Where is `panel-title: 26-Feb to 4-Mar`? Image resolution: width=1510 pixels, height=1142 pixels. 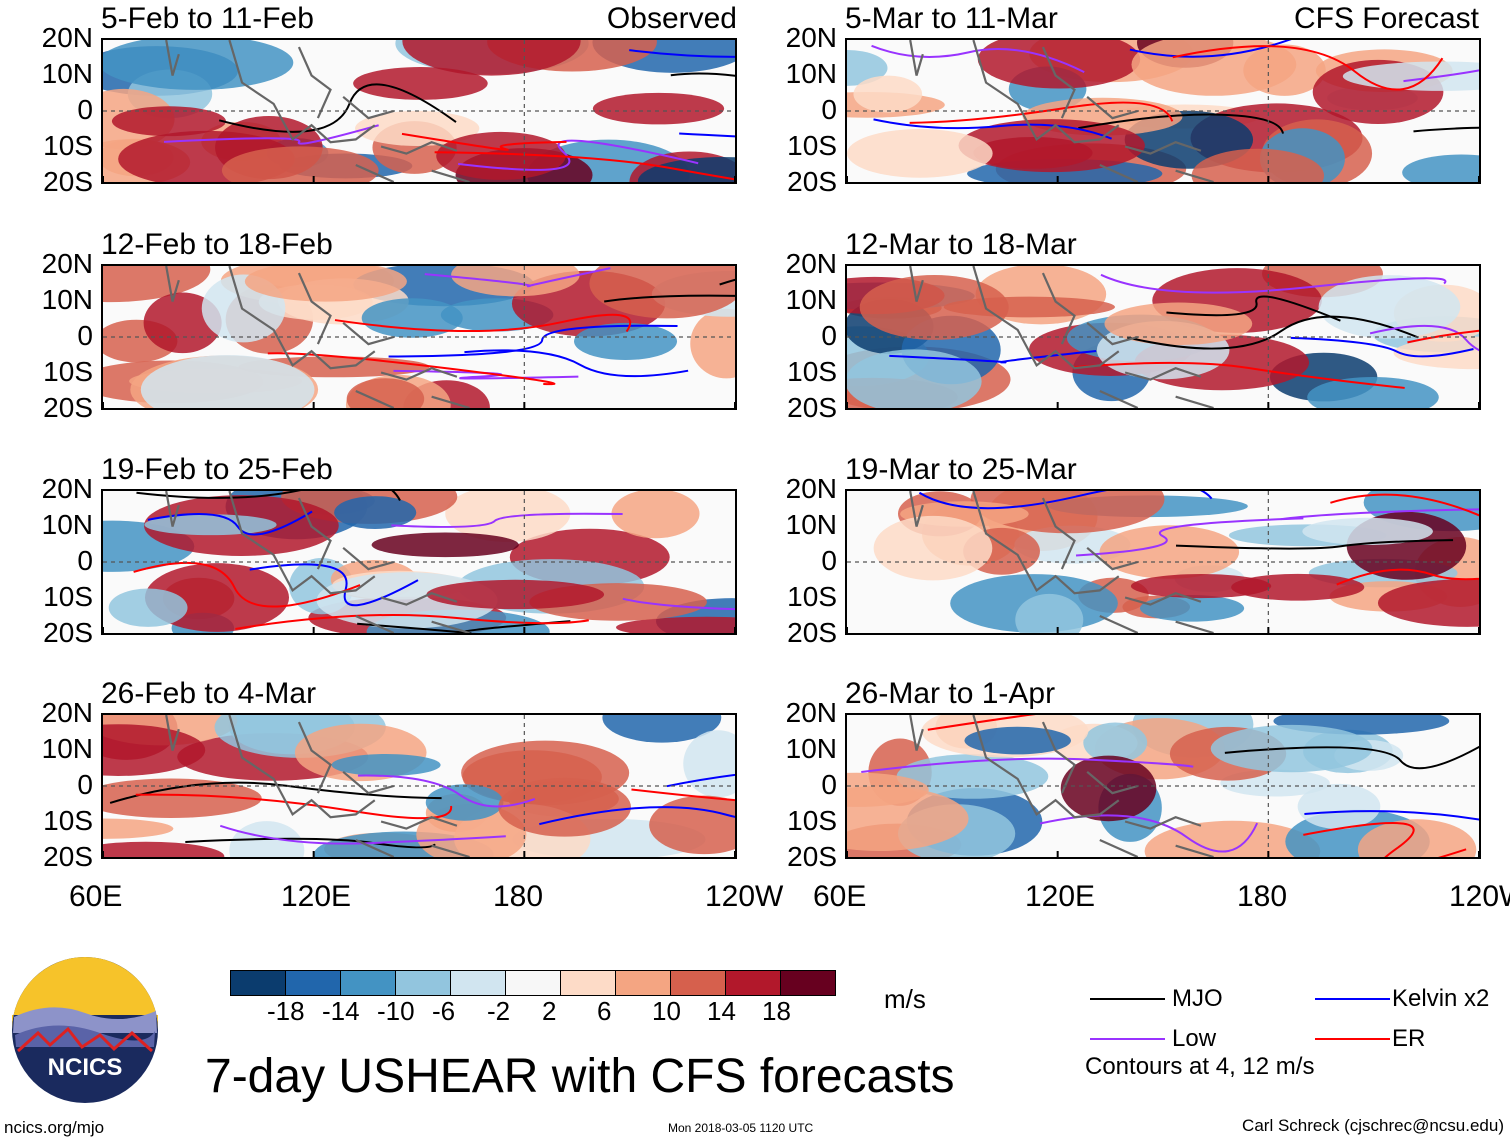
panel-title: 26-Feb to 4-Mar is located at coordinates (209, 693).